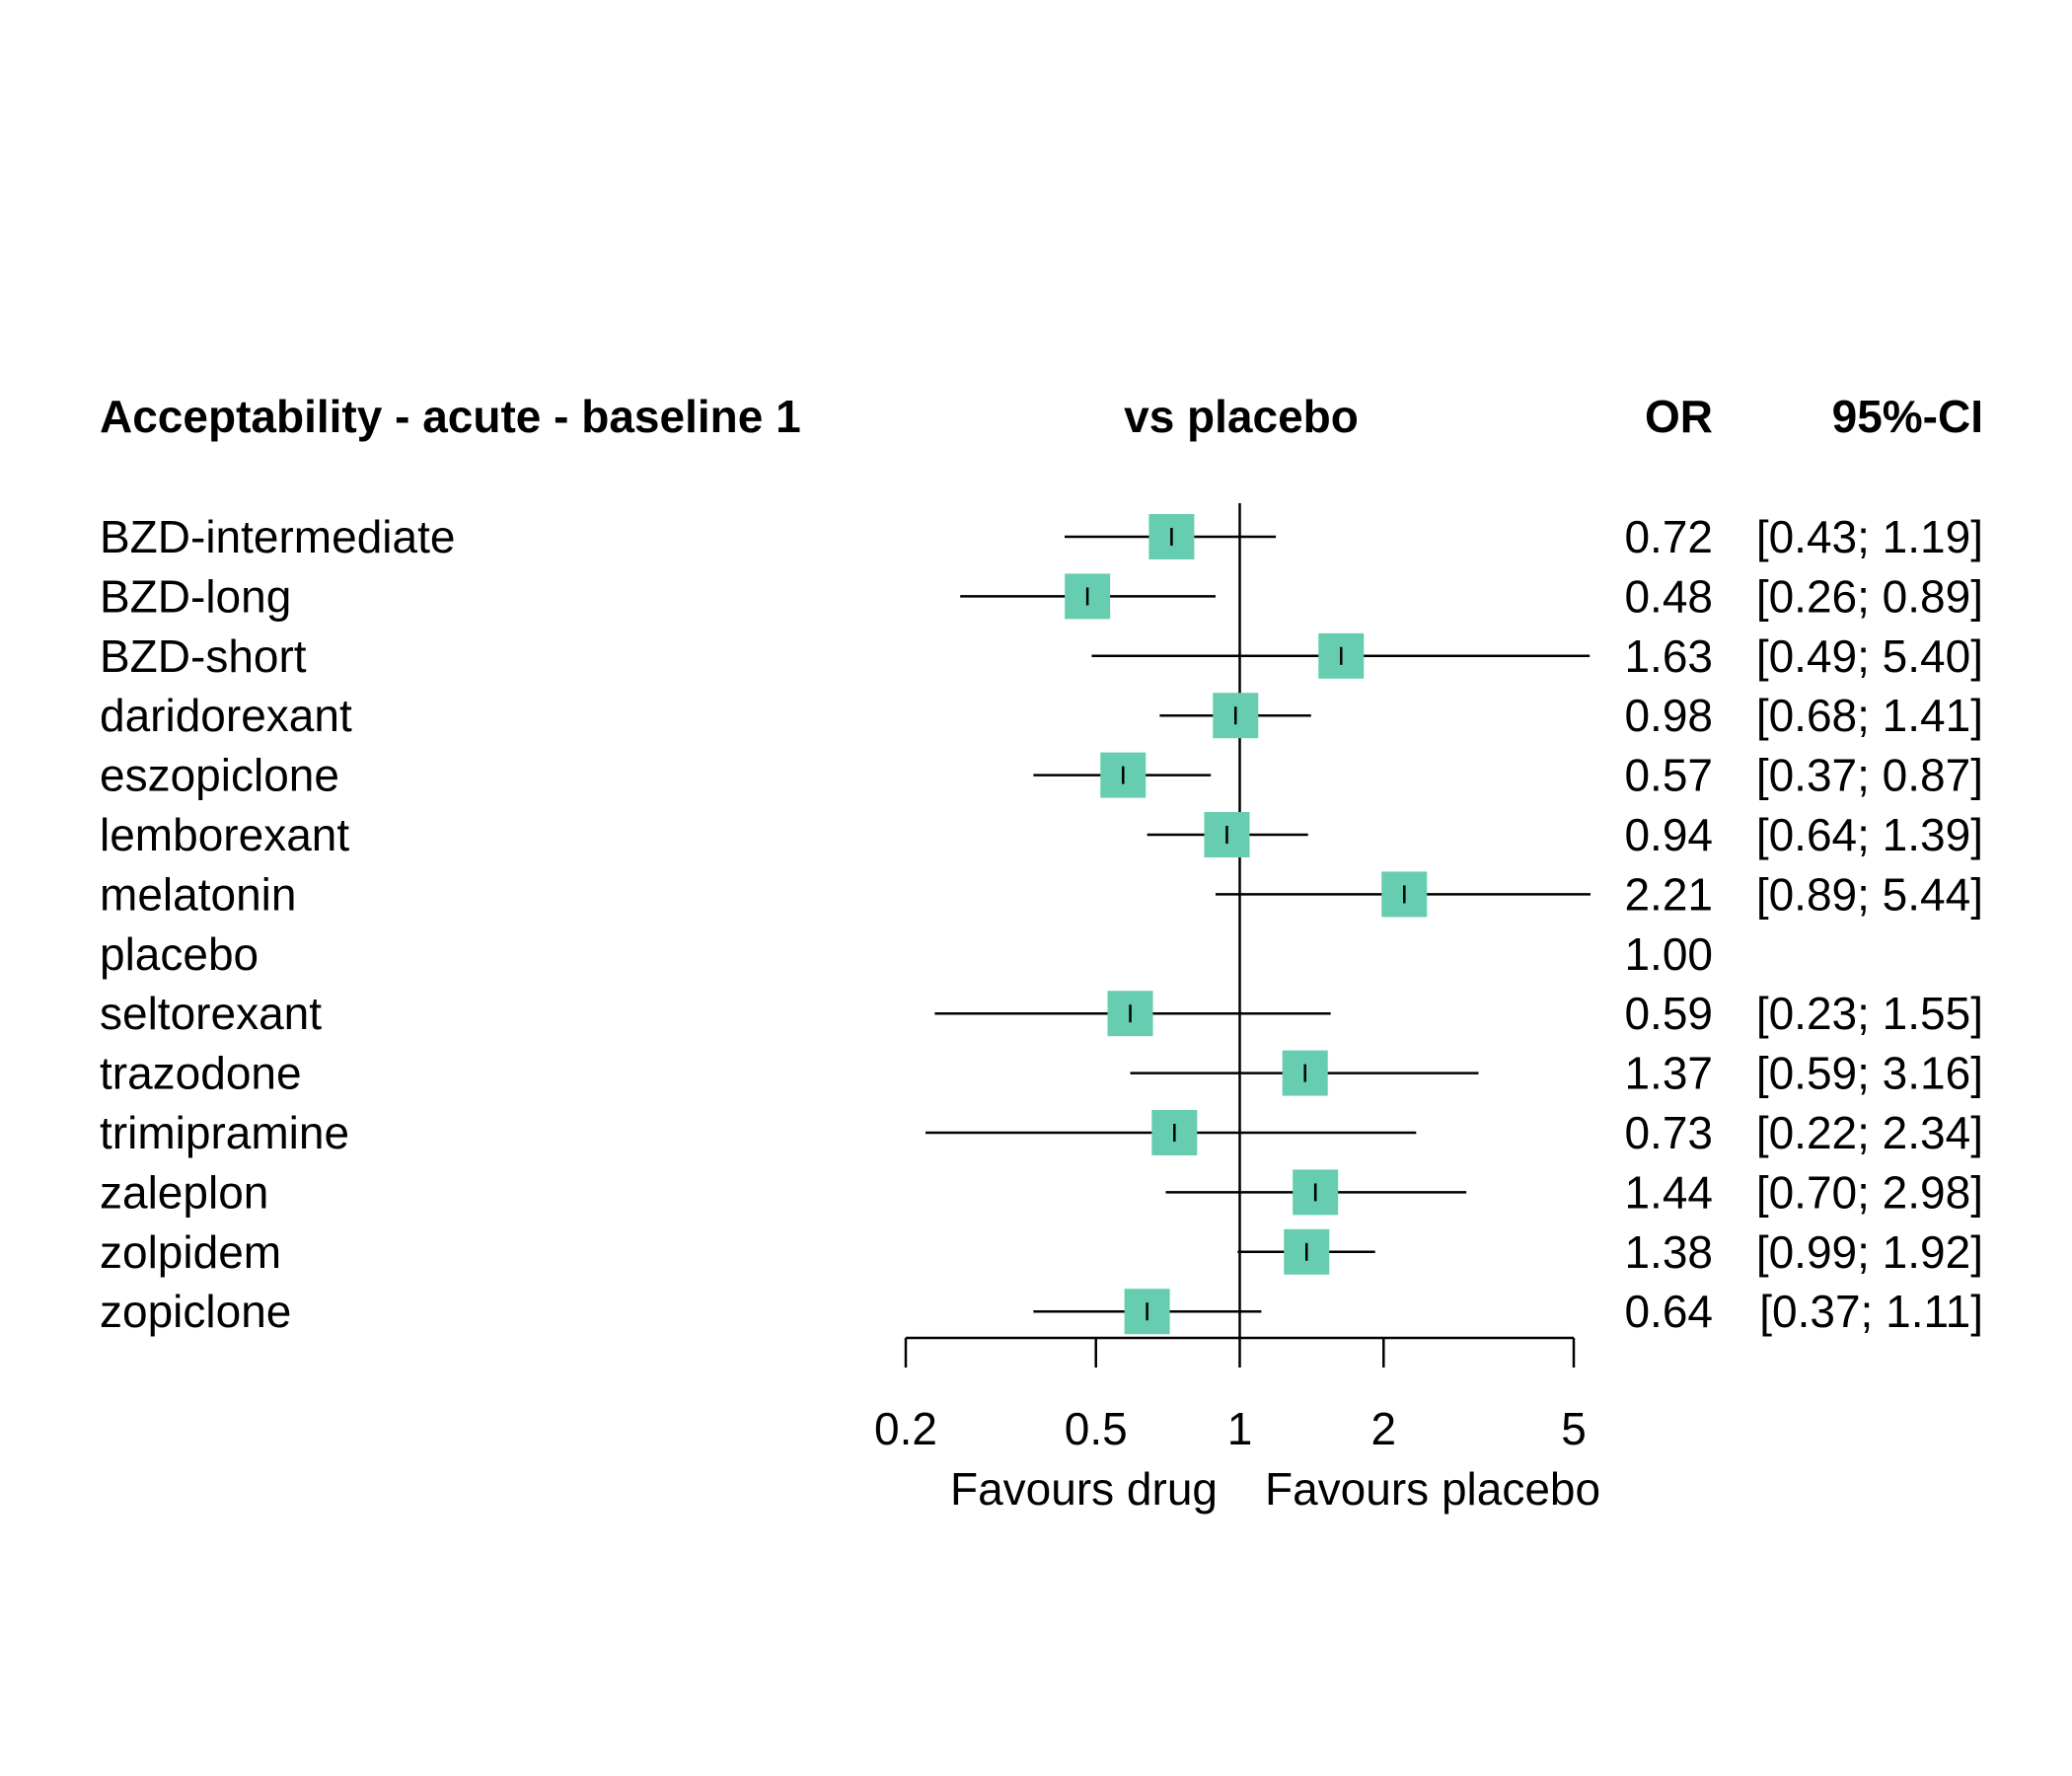  Describe the element at coordinates (1870, 835) in the screenshot. I see `ci-value: [0.64; 1.39]` at that location.